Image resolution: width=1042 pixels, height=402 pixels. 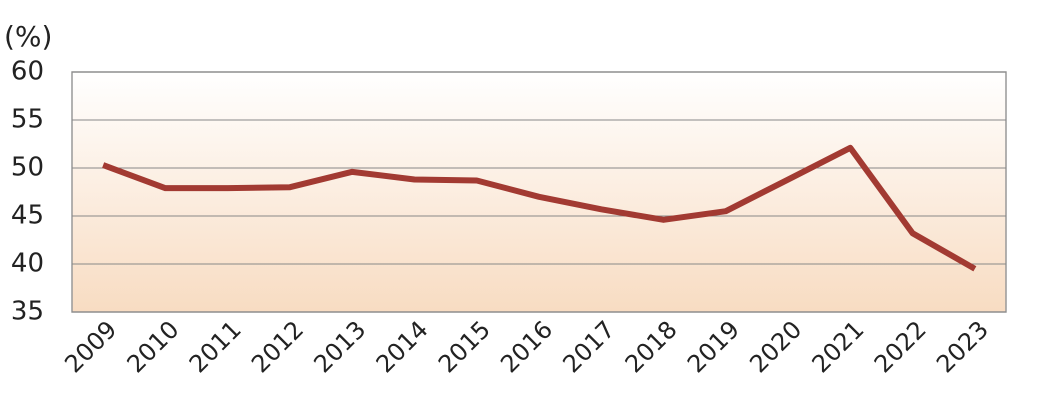 I want to click on x-tick-label: 2016, so click(x=526, y=346).